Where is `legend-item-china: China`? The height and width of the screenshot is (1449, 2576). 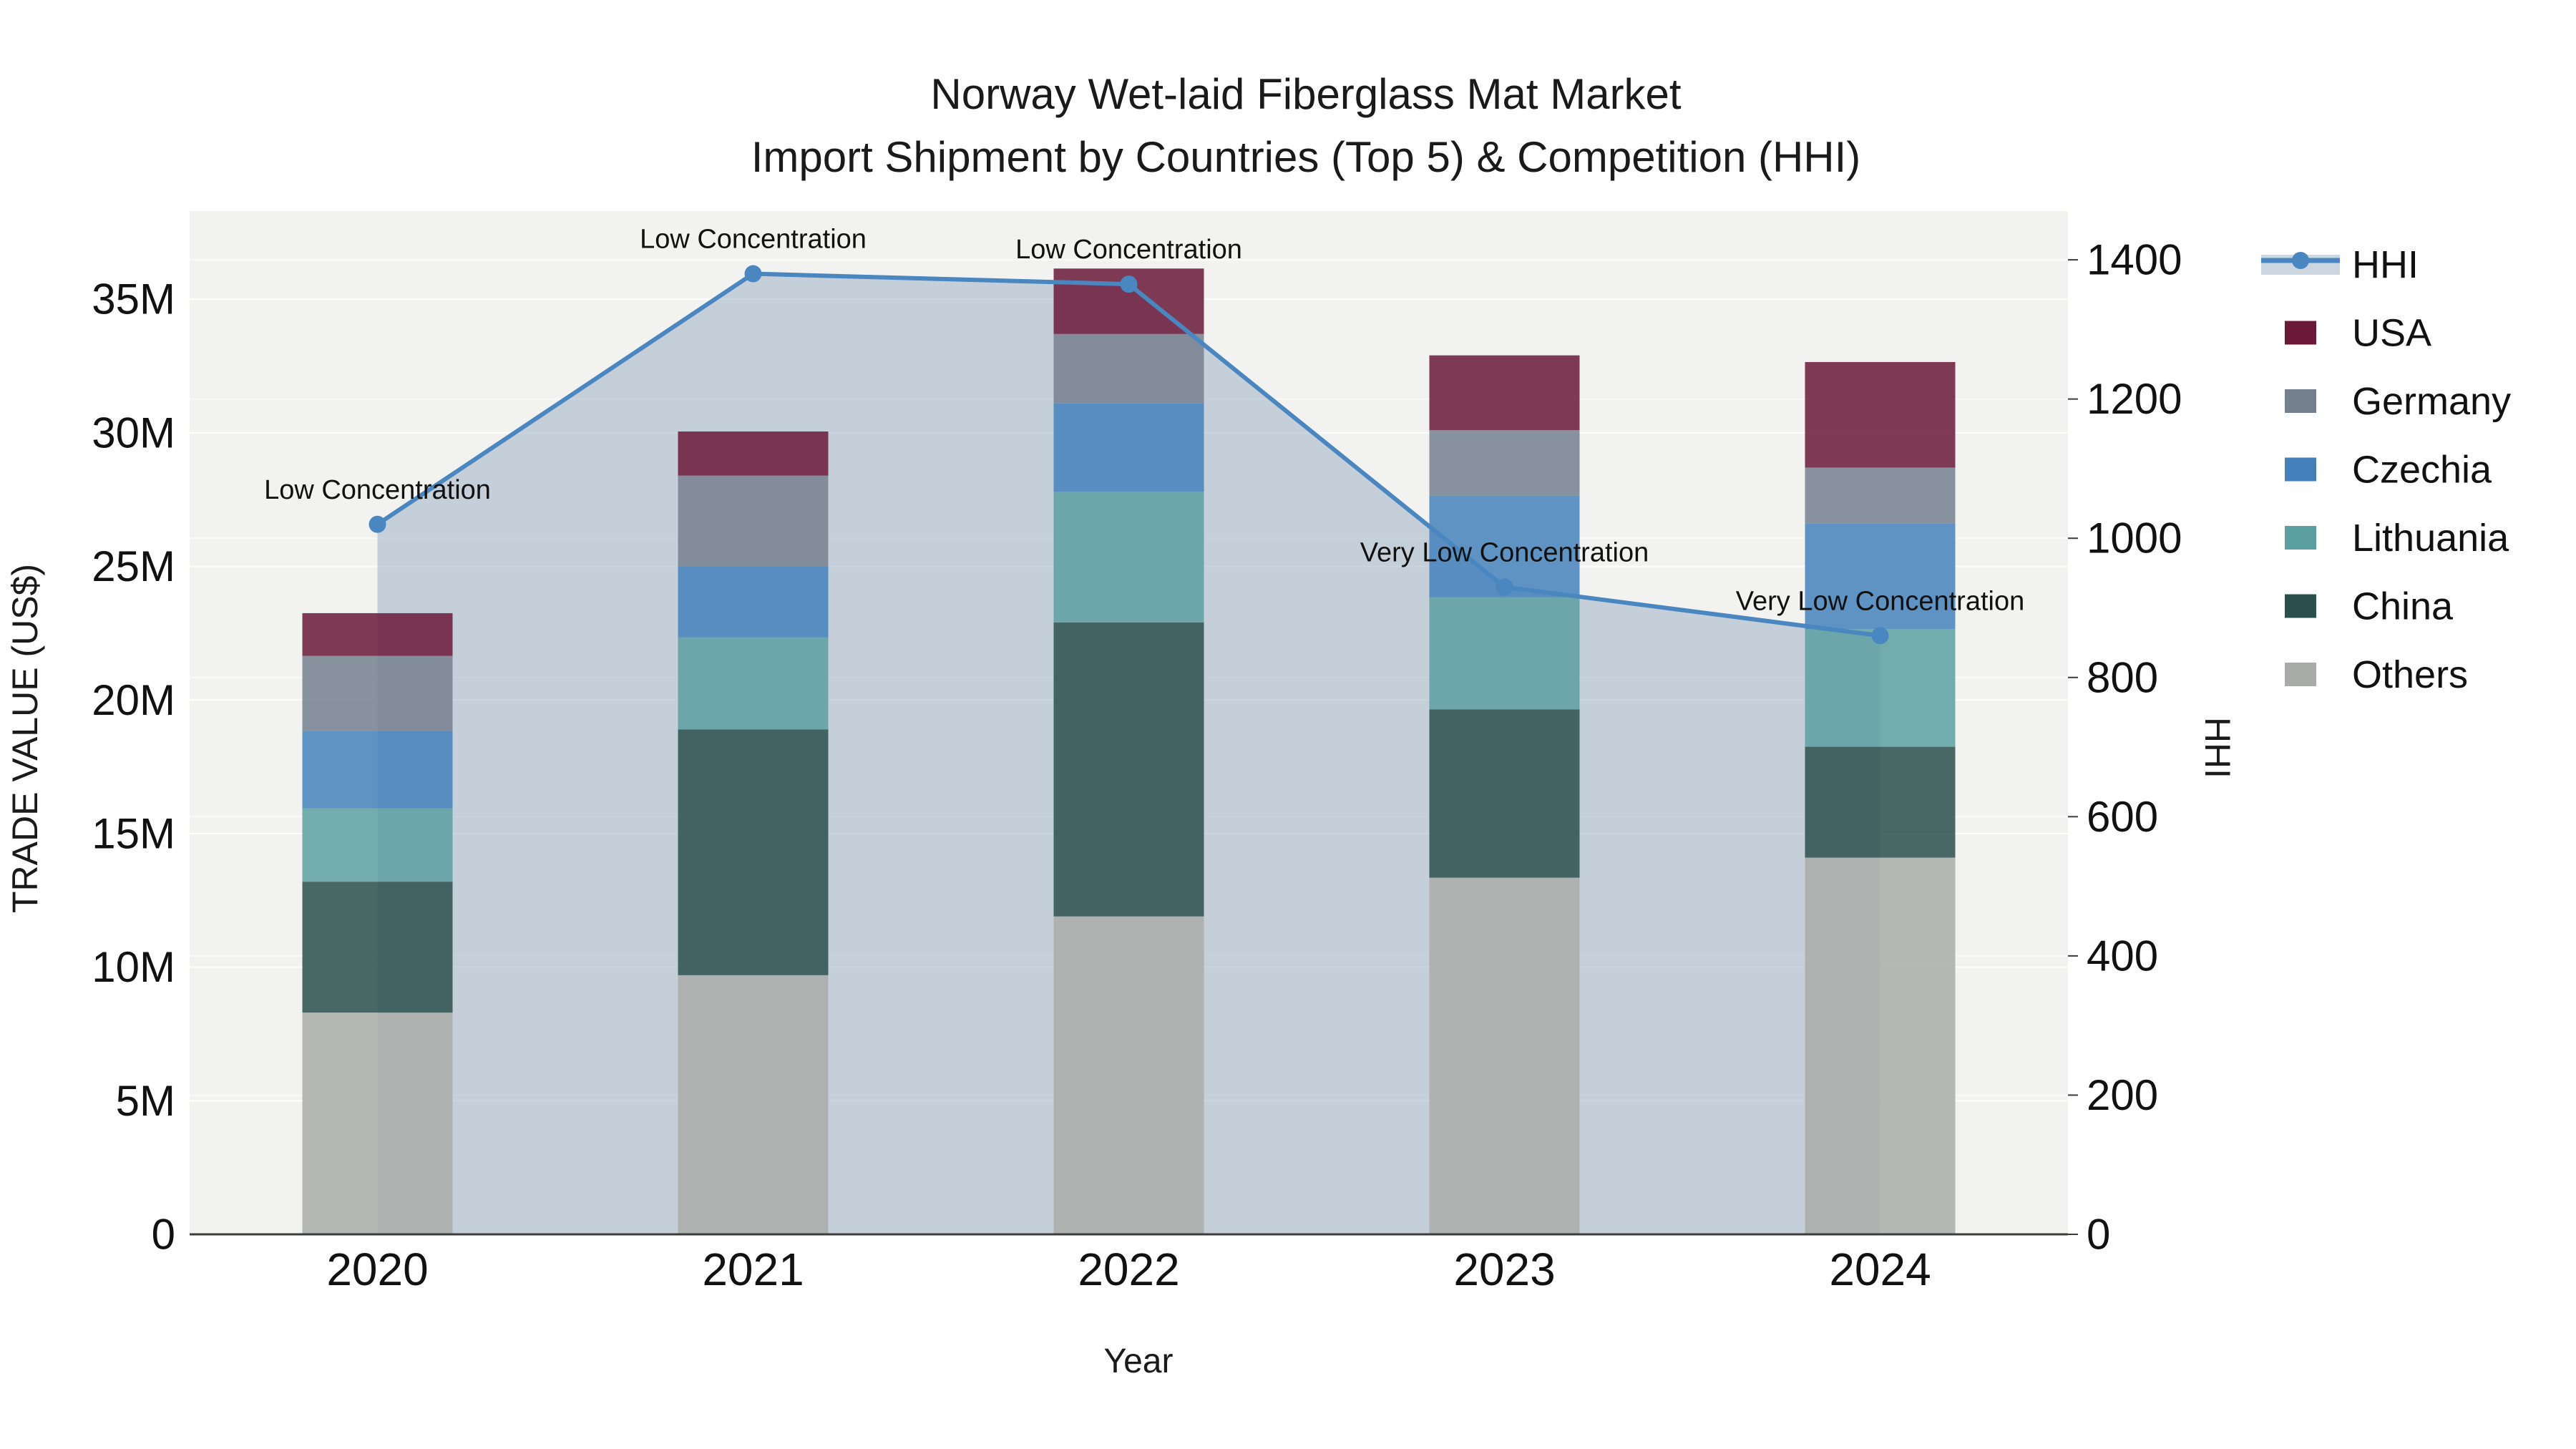 legend-item-china: China is located at coordinates (2369, 606).